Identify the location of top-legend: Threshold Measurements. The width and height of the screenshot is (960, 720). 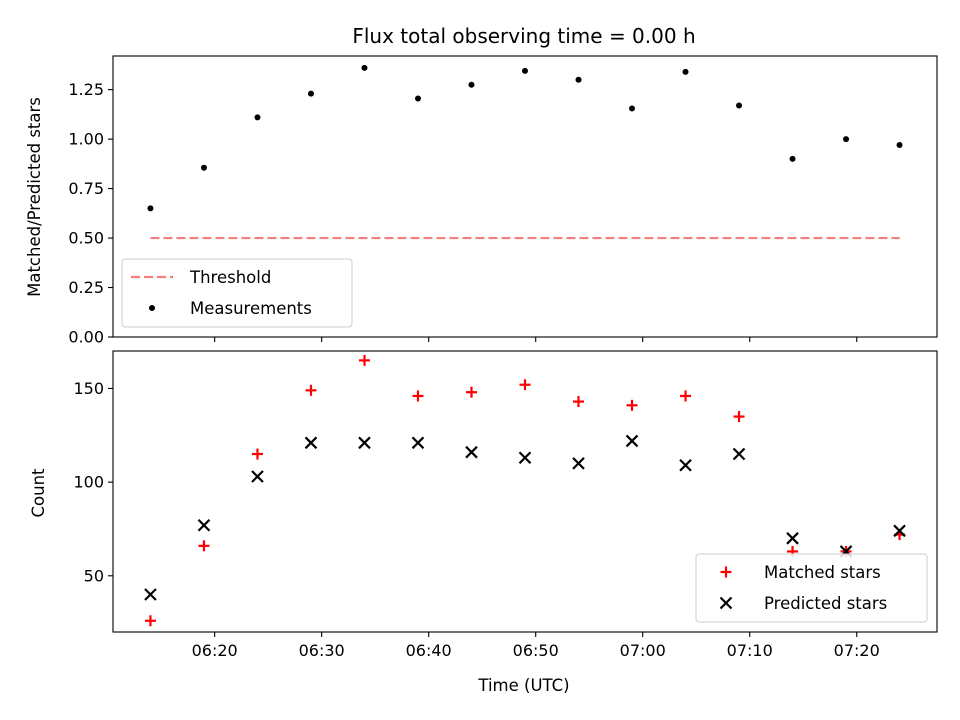
(237, 293).